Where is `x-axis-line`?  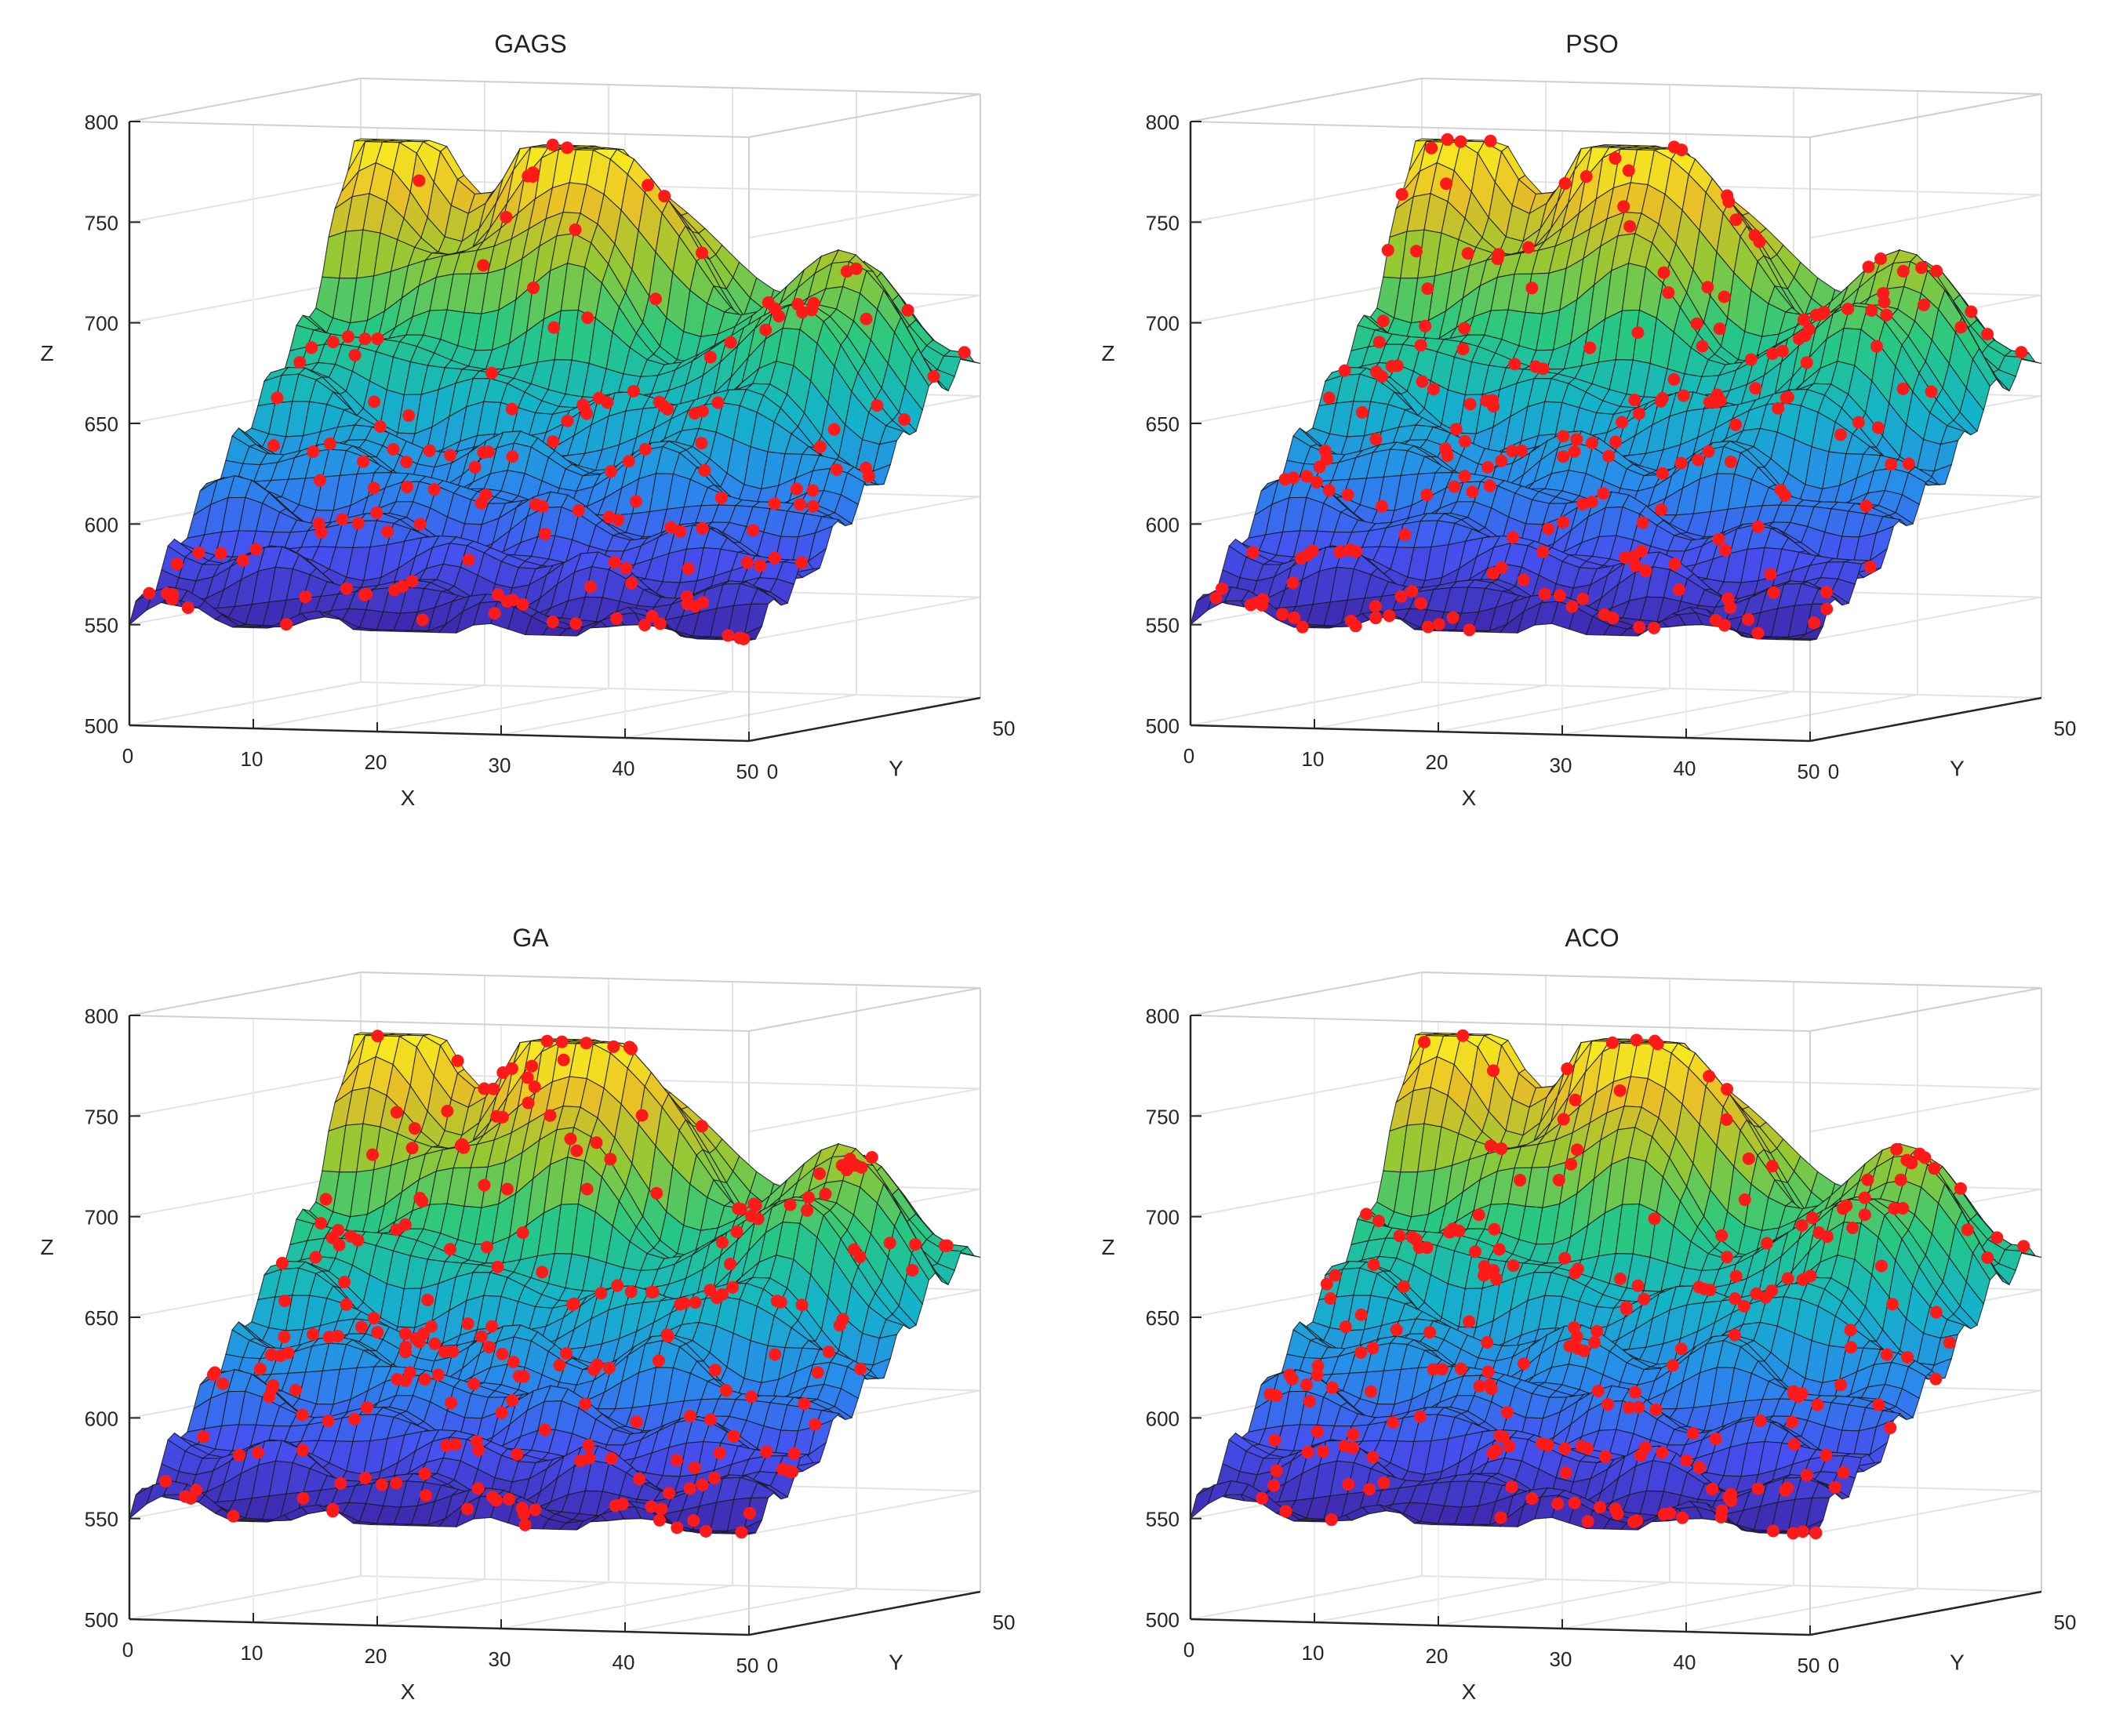
x-axis-line is located at coordinates (439, 733).